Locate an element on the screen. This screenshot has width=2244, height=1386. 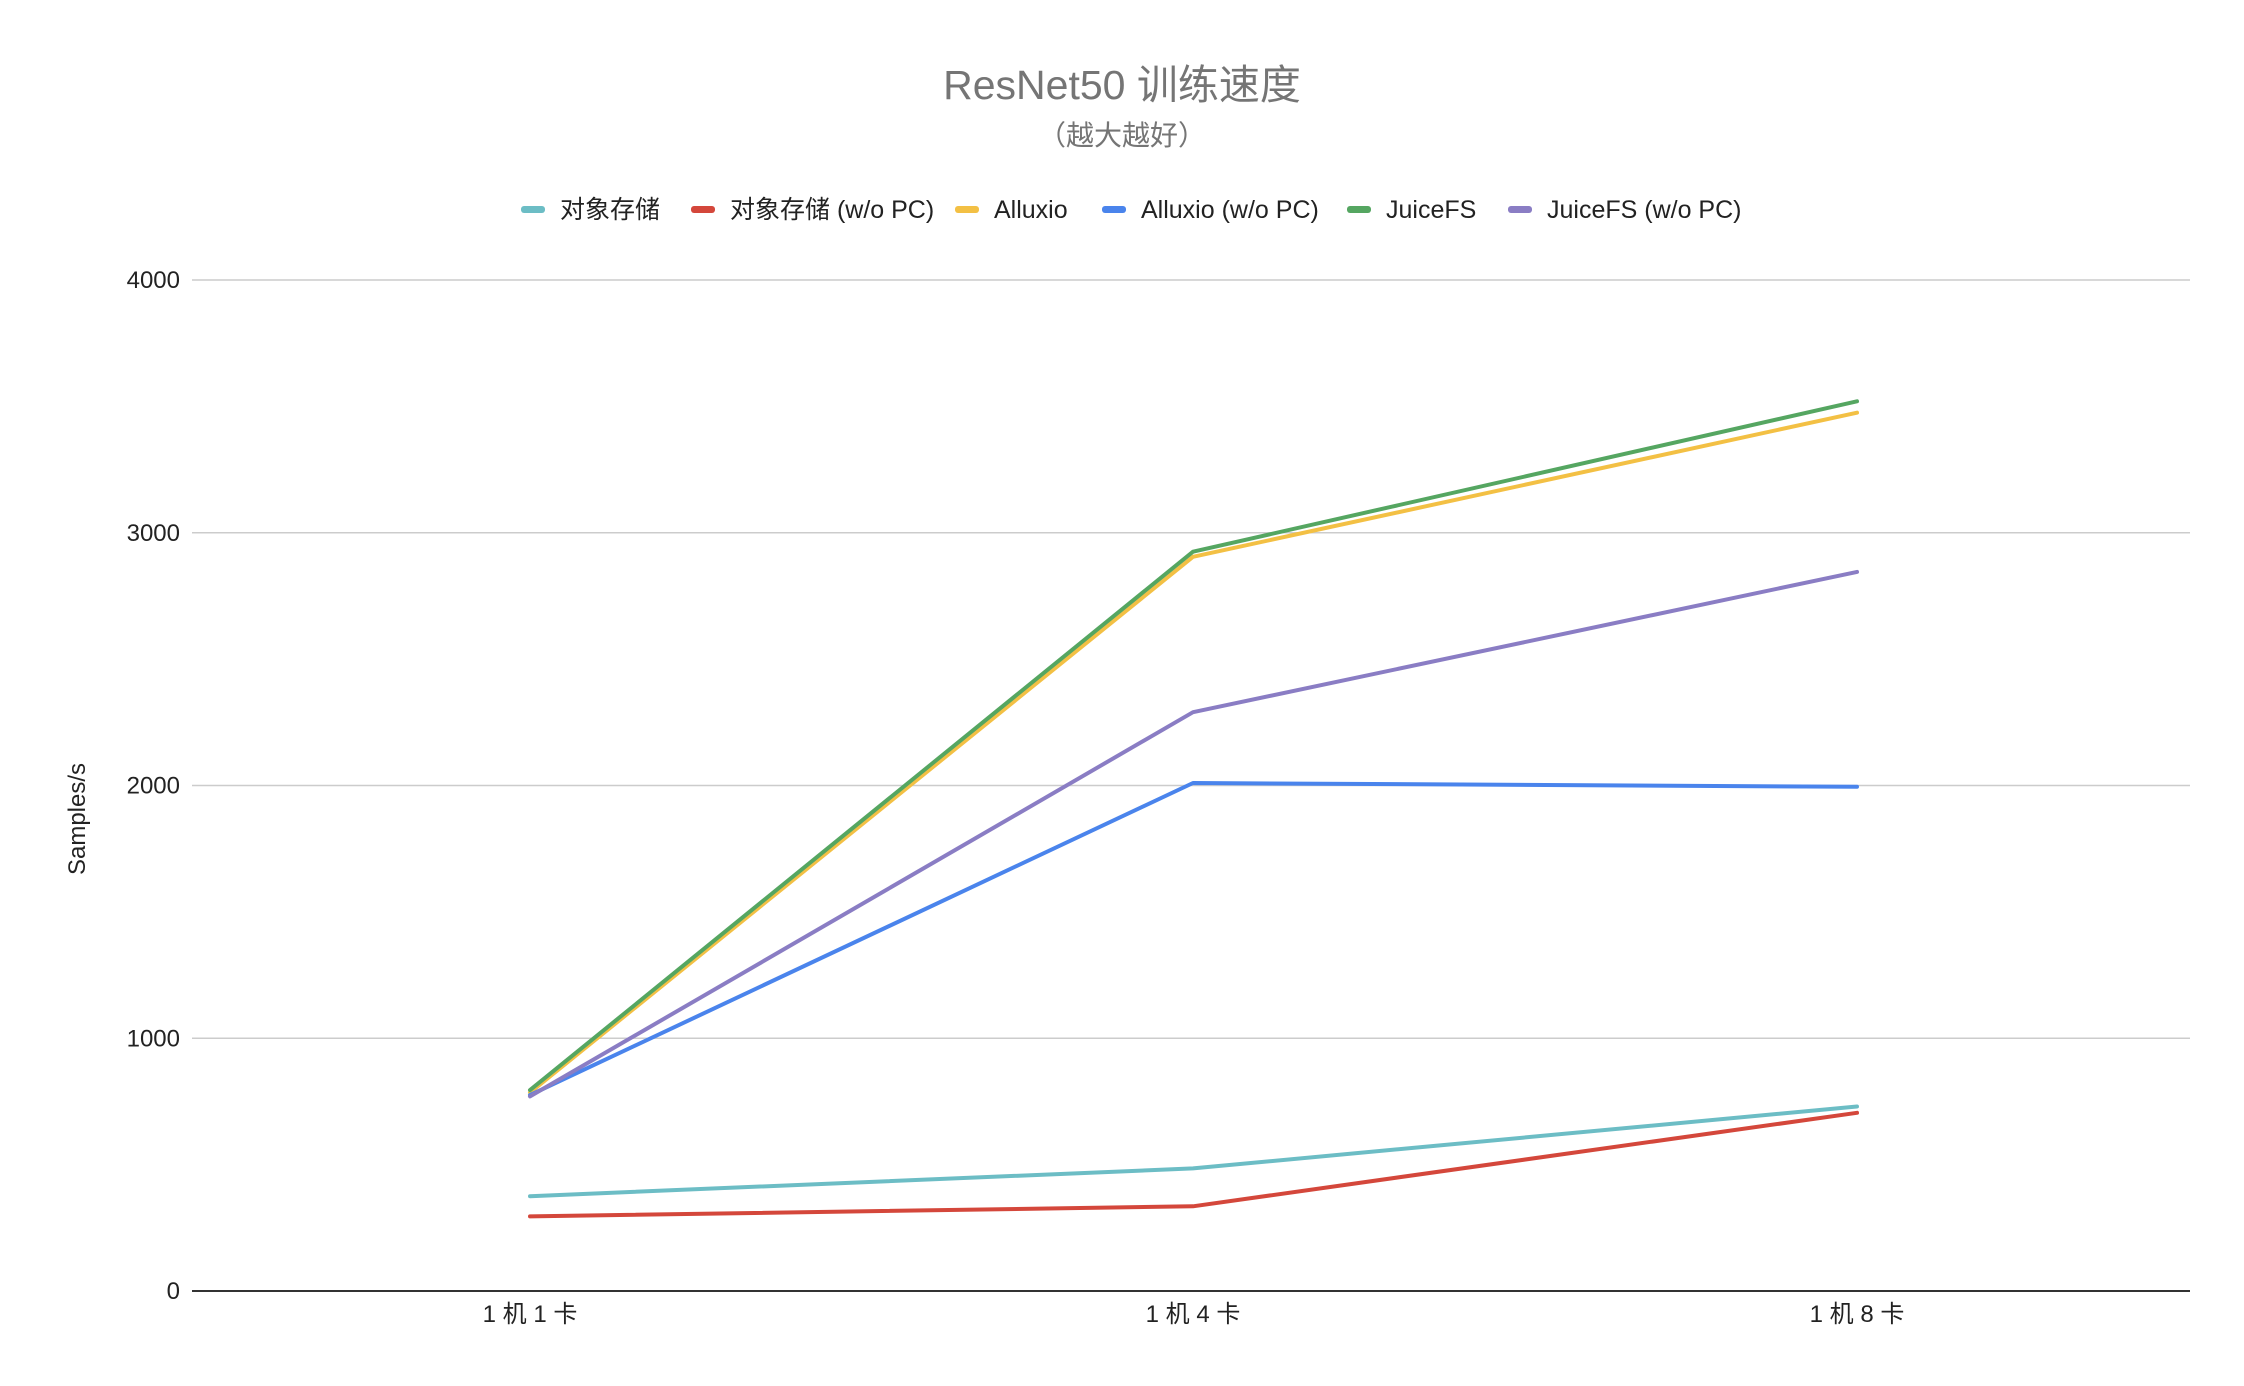
chart-title: ResNet50 训练速度 is located at coordinates (1122, 85).